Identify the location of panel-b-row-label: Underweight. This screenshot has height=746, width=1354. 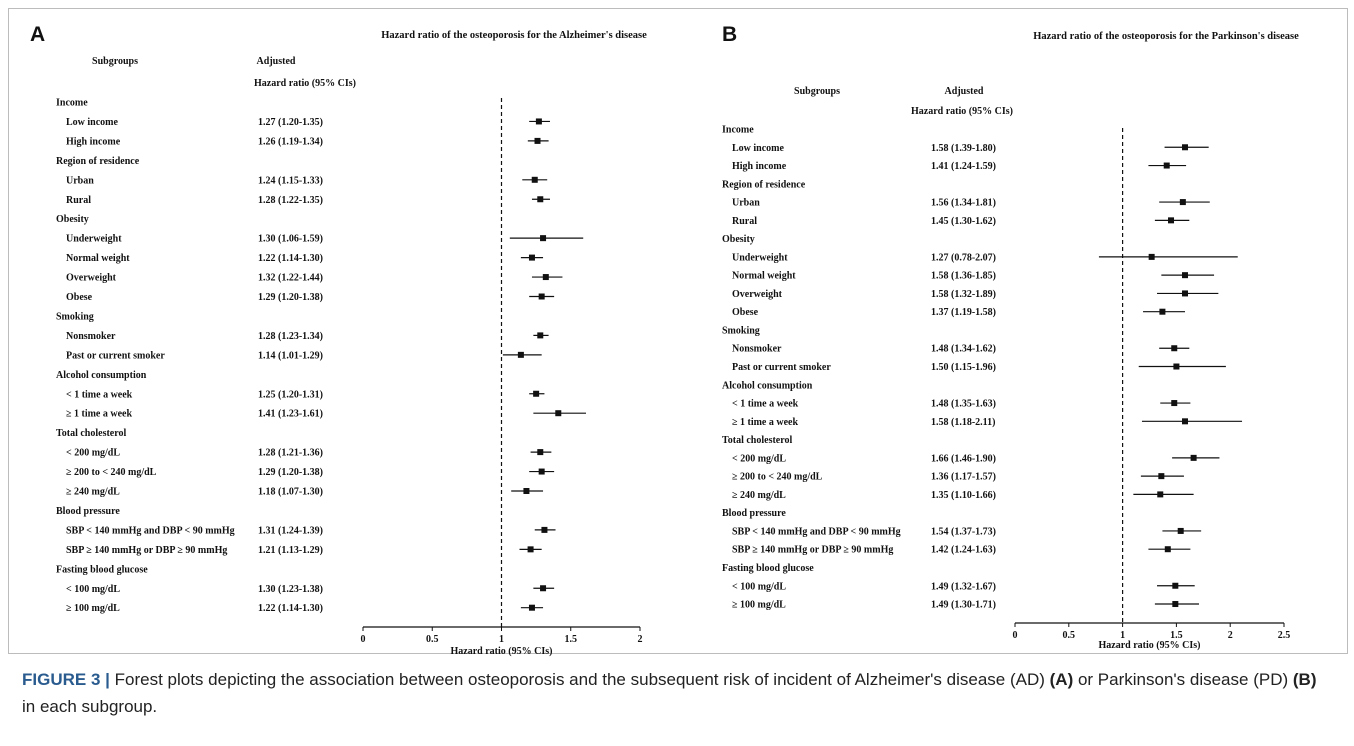
(760, 257).